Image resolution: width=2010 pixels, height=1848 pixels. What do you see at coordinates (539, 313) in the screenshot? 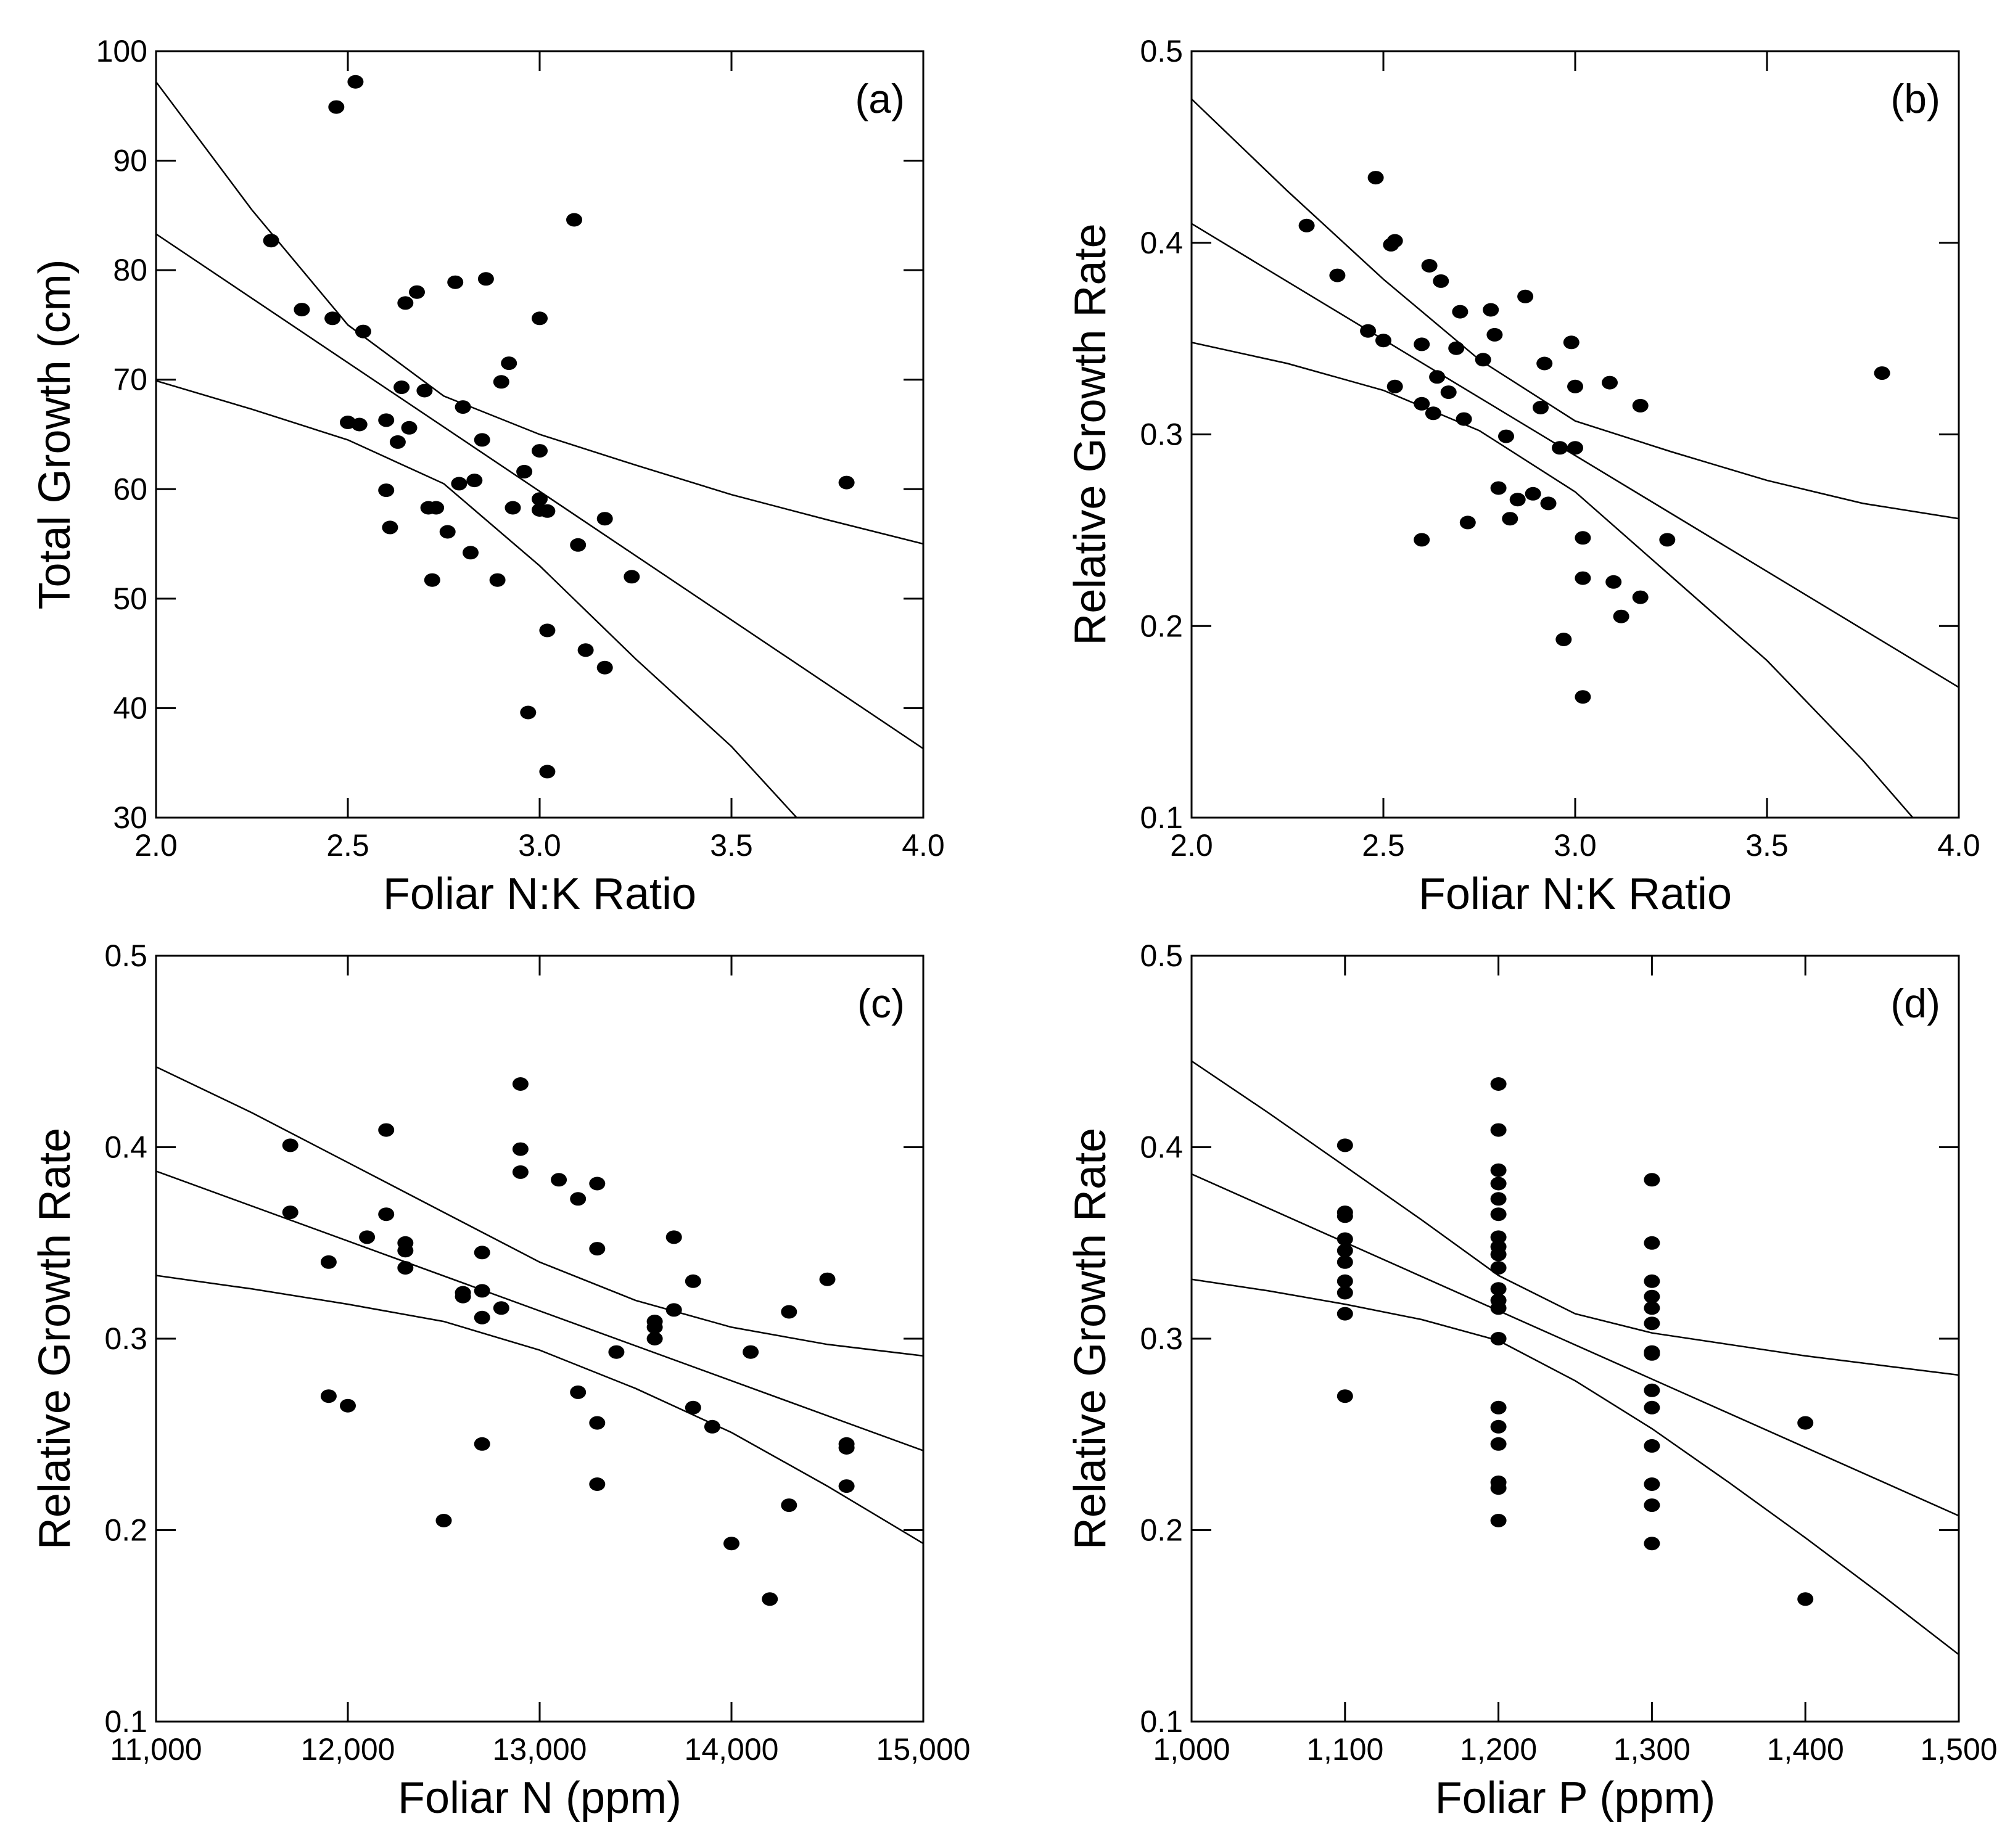
I see `ci-upper-curve` at bounding box center [539, 313].